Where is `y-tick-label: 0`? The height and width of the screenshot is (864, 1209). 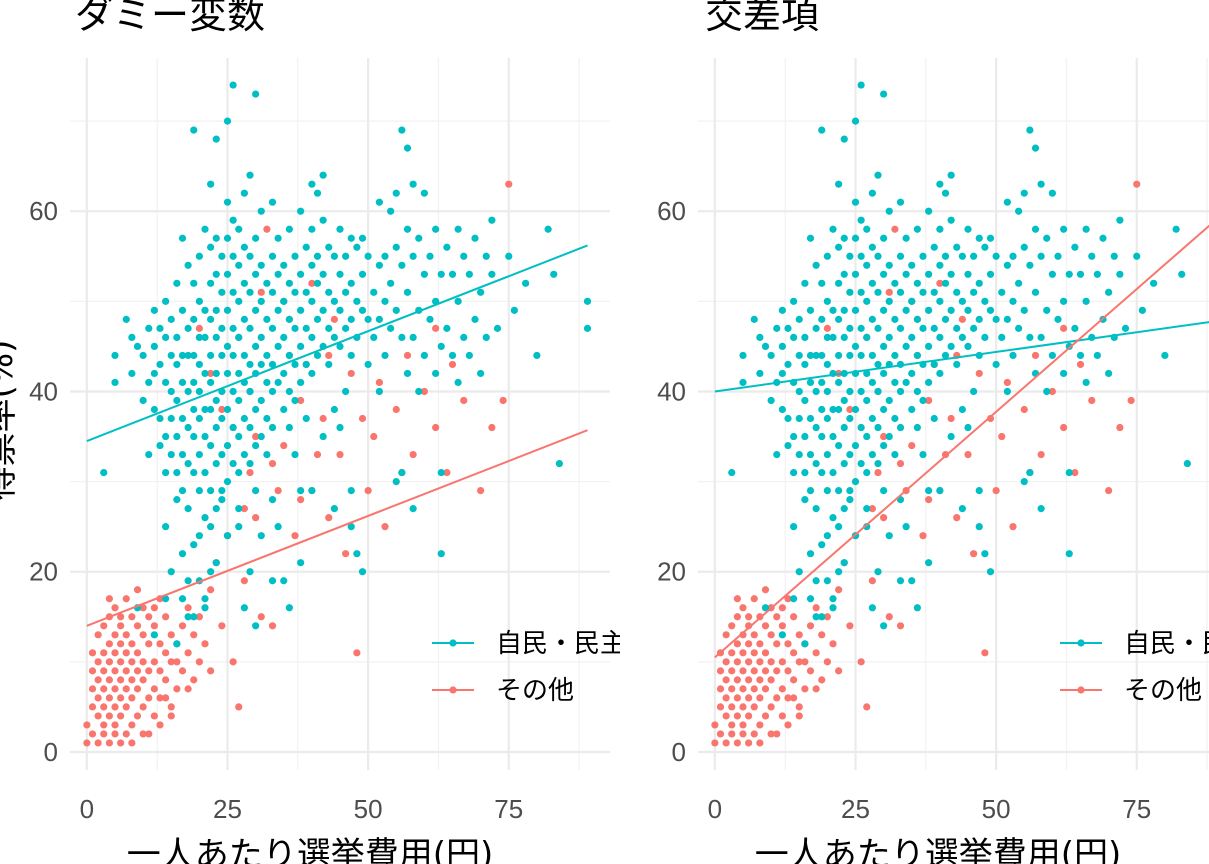 y-tick-label: 0 is located at coordinates (679, 752).